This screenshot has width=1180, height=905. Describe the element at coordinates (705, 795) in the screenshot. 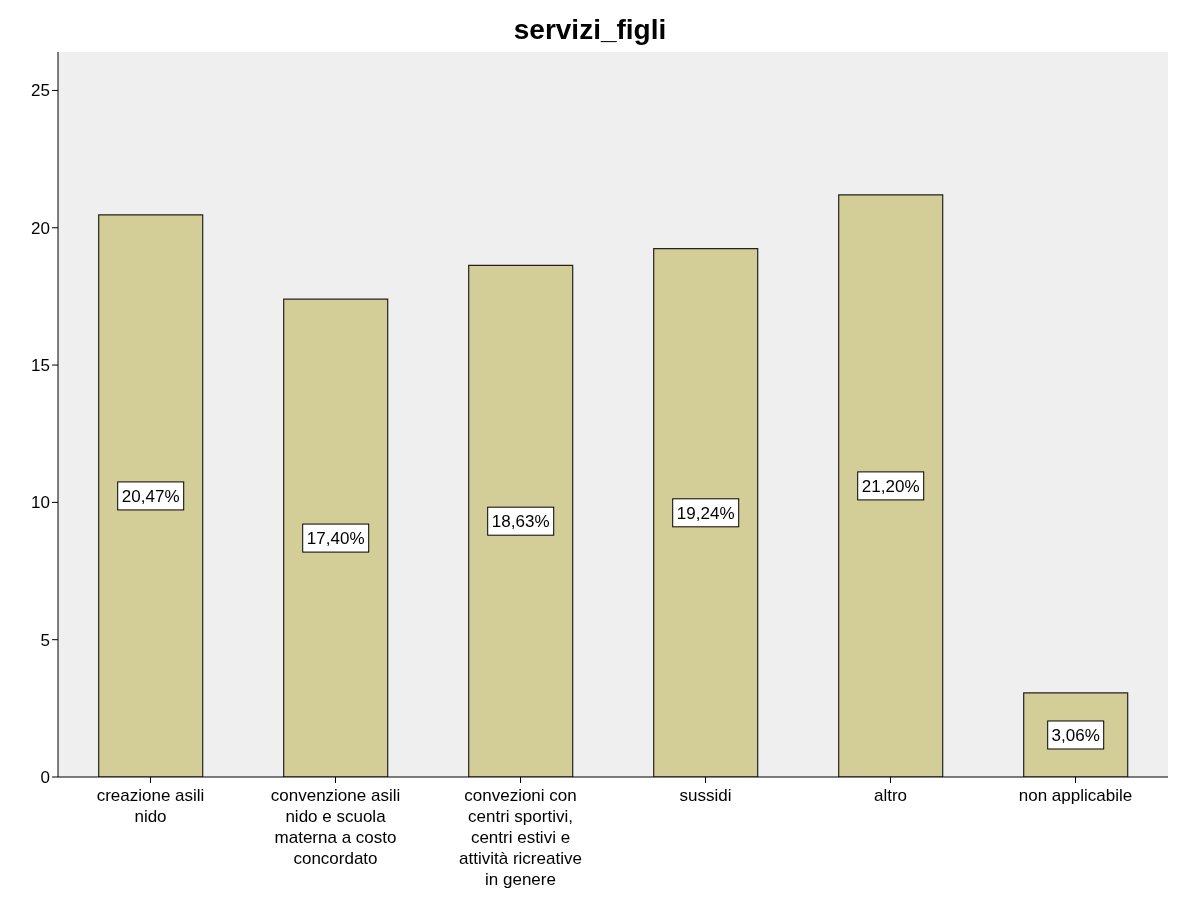

I see `x-tick-label: sussidi` at that location.